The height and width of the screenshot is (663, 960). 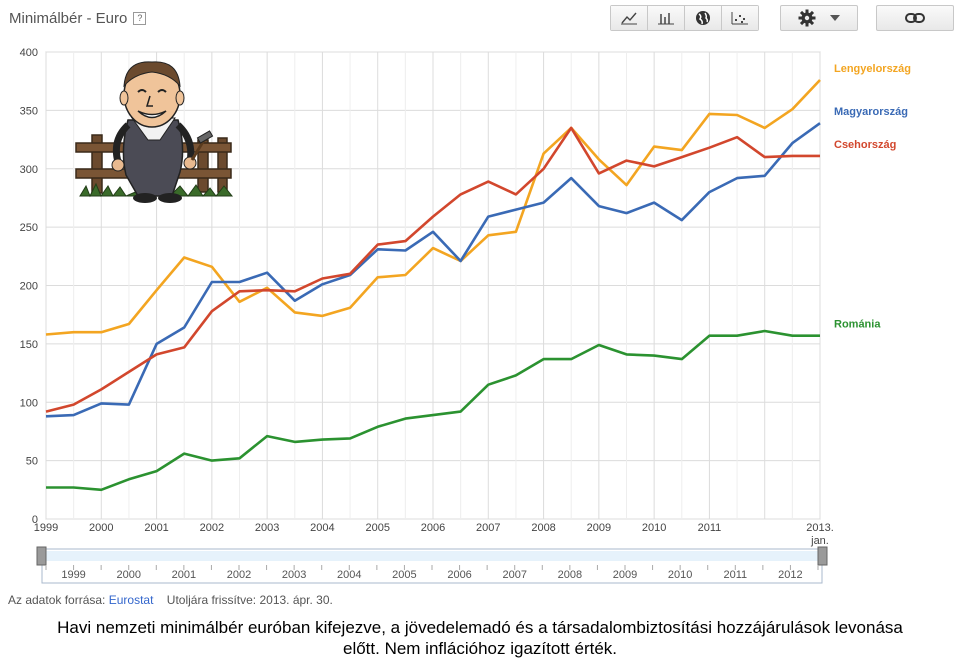 What do you see at coordinates (73, 575) in the screenshot?
I see `navigator-label: 1999` at bounding box center [73, 575].